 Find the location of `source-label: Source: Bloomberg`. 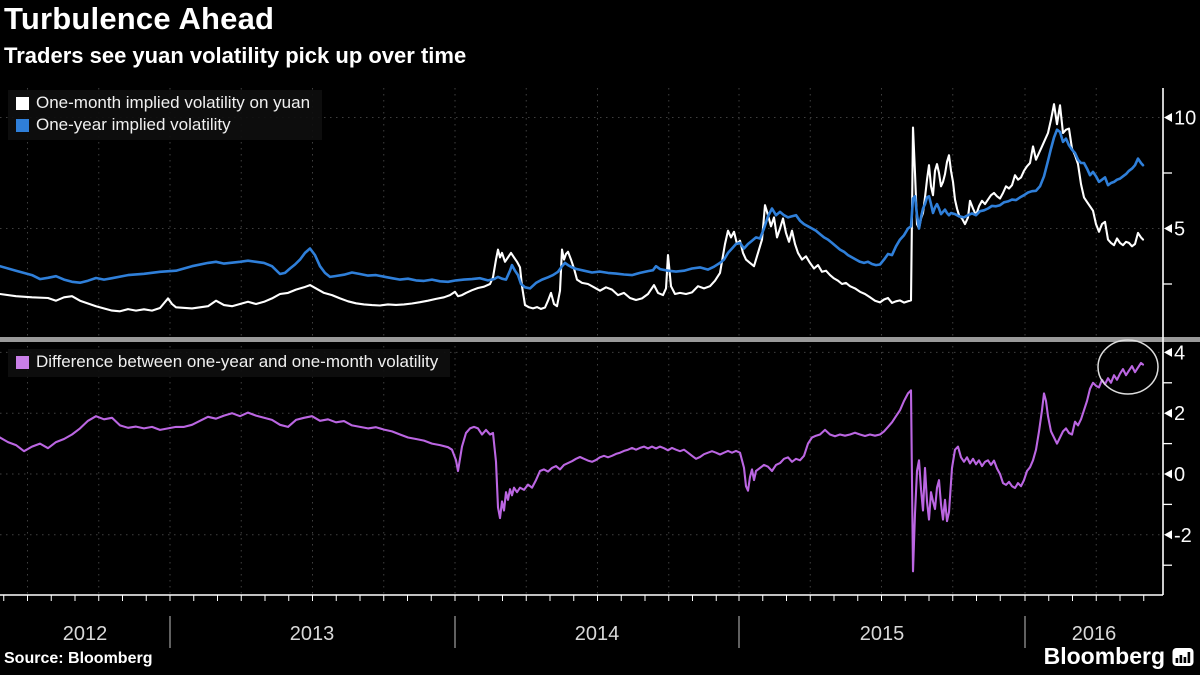

source-label: Source: Bloomberg is located at coordinates (78, 658).